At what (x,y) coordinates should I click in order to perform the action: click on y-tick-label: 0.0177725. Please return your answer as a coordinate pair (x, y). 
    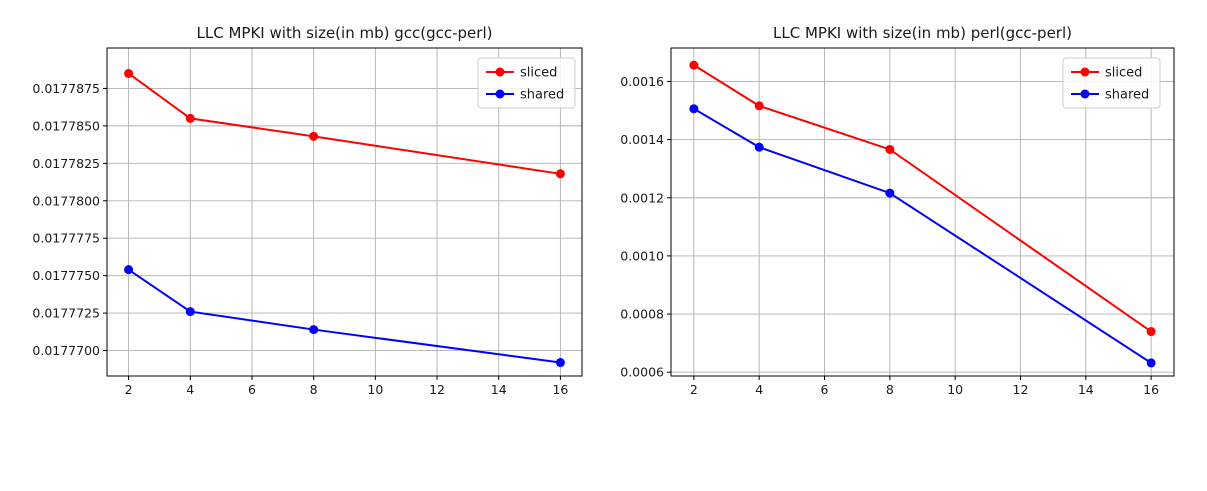
    Looking at the image, I should click on (66, 313).